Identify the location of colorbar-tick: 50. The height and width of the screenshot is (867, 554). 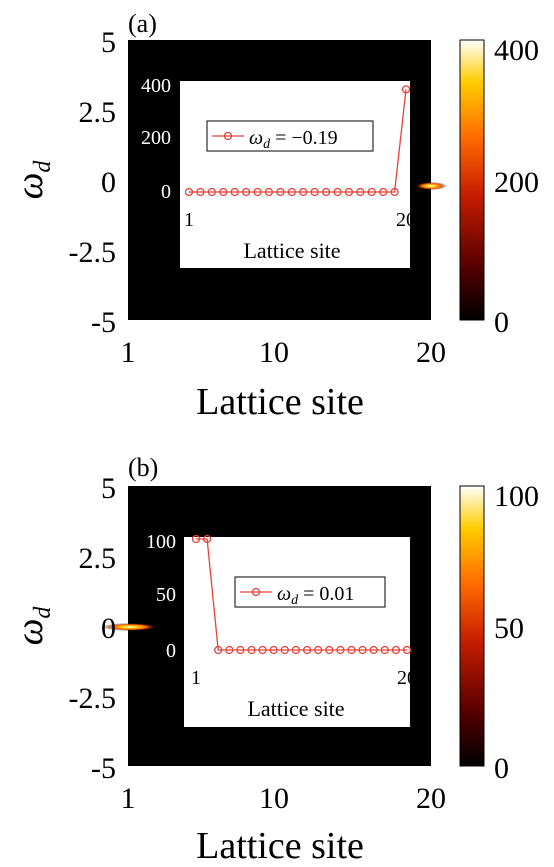
(509, 628).